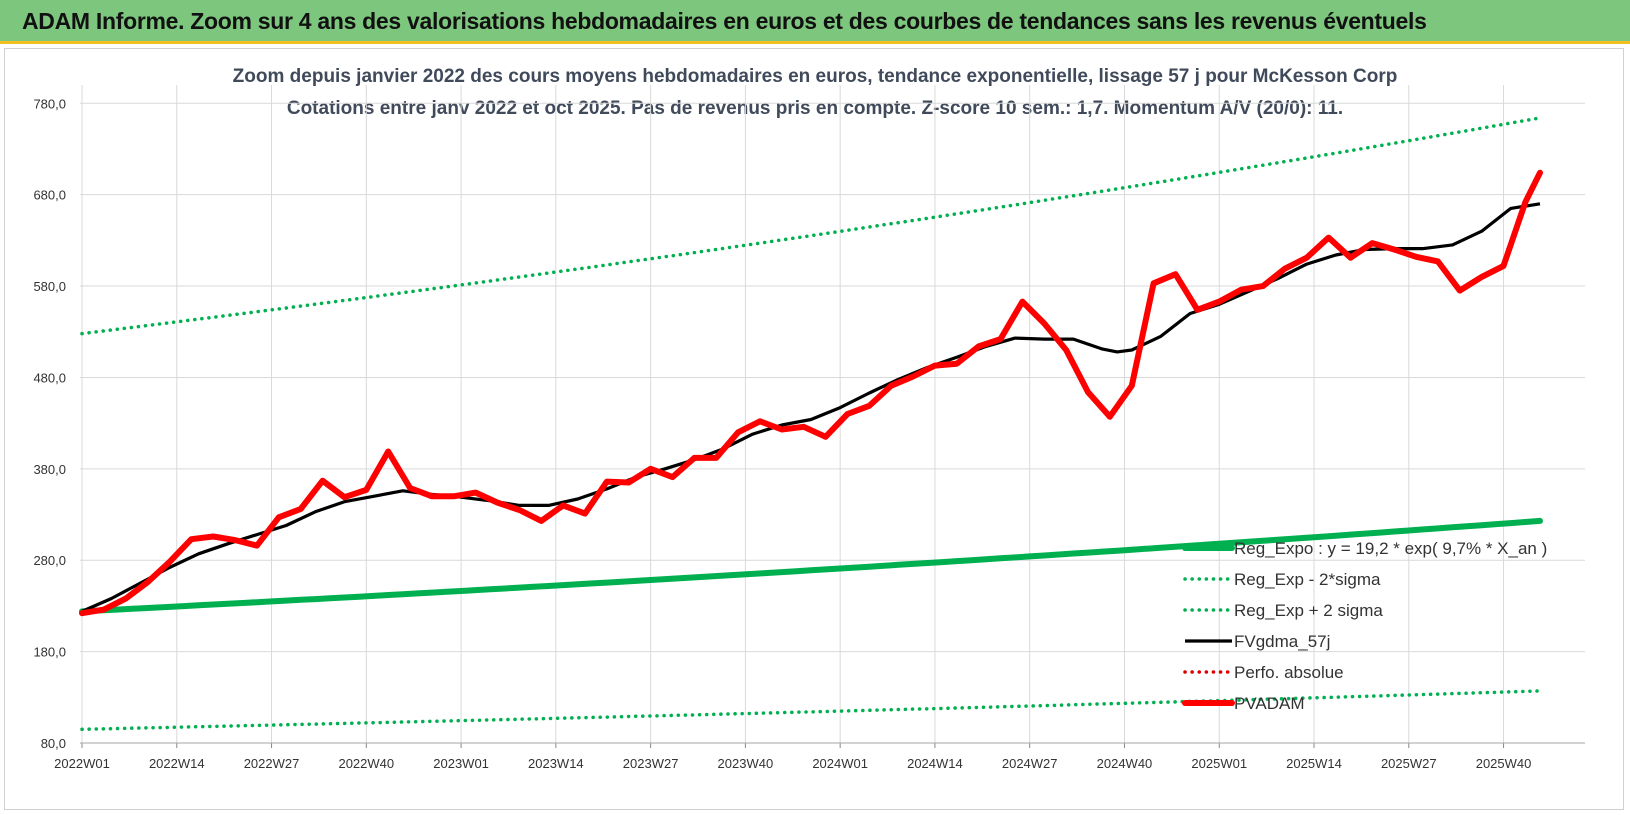 The height and width of the screenshot is (815, 1630). What do you see at coordinates (1219, 763) in the screenshot?
I see `x-tick-label: 2025W01` at bounding box center [1219, 763].